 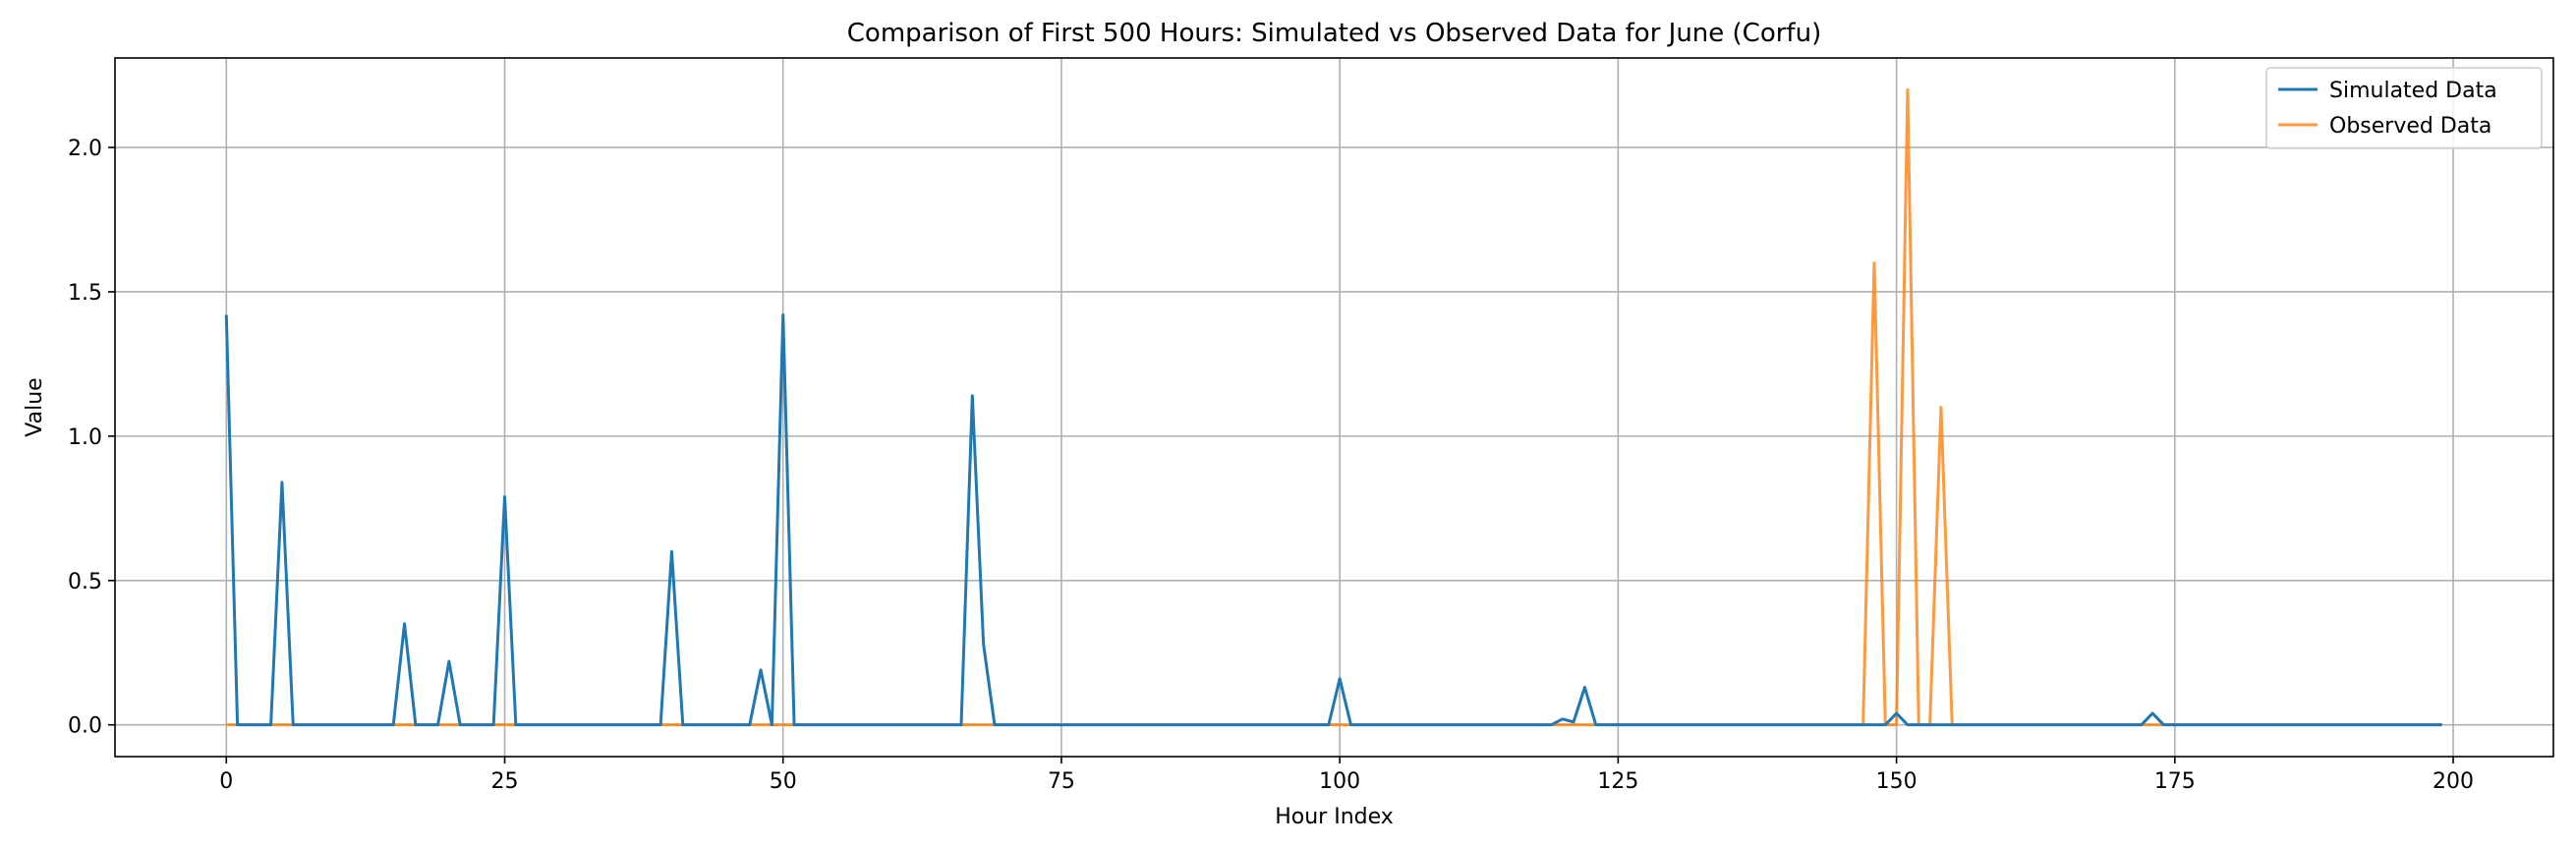 What do you see at coordinates (85, 582) in the screenshot?
I see `y-tick-label: 0.5` at bounding box center [85, 582].